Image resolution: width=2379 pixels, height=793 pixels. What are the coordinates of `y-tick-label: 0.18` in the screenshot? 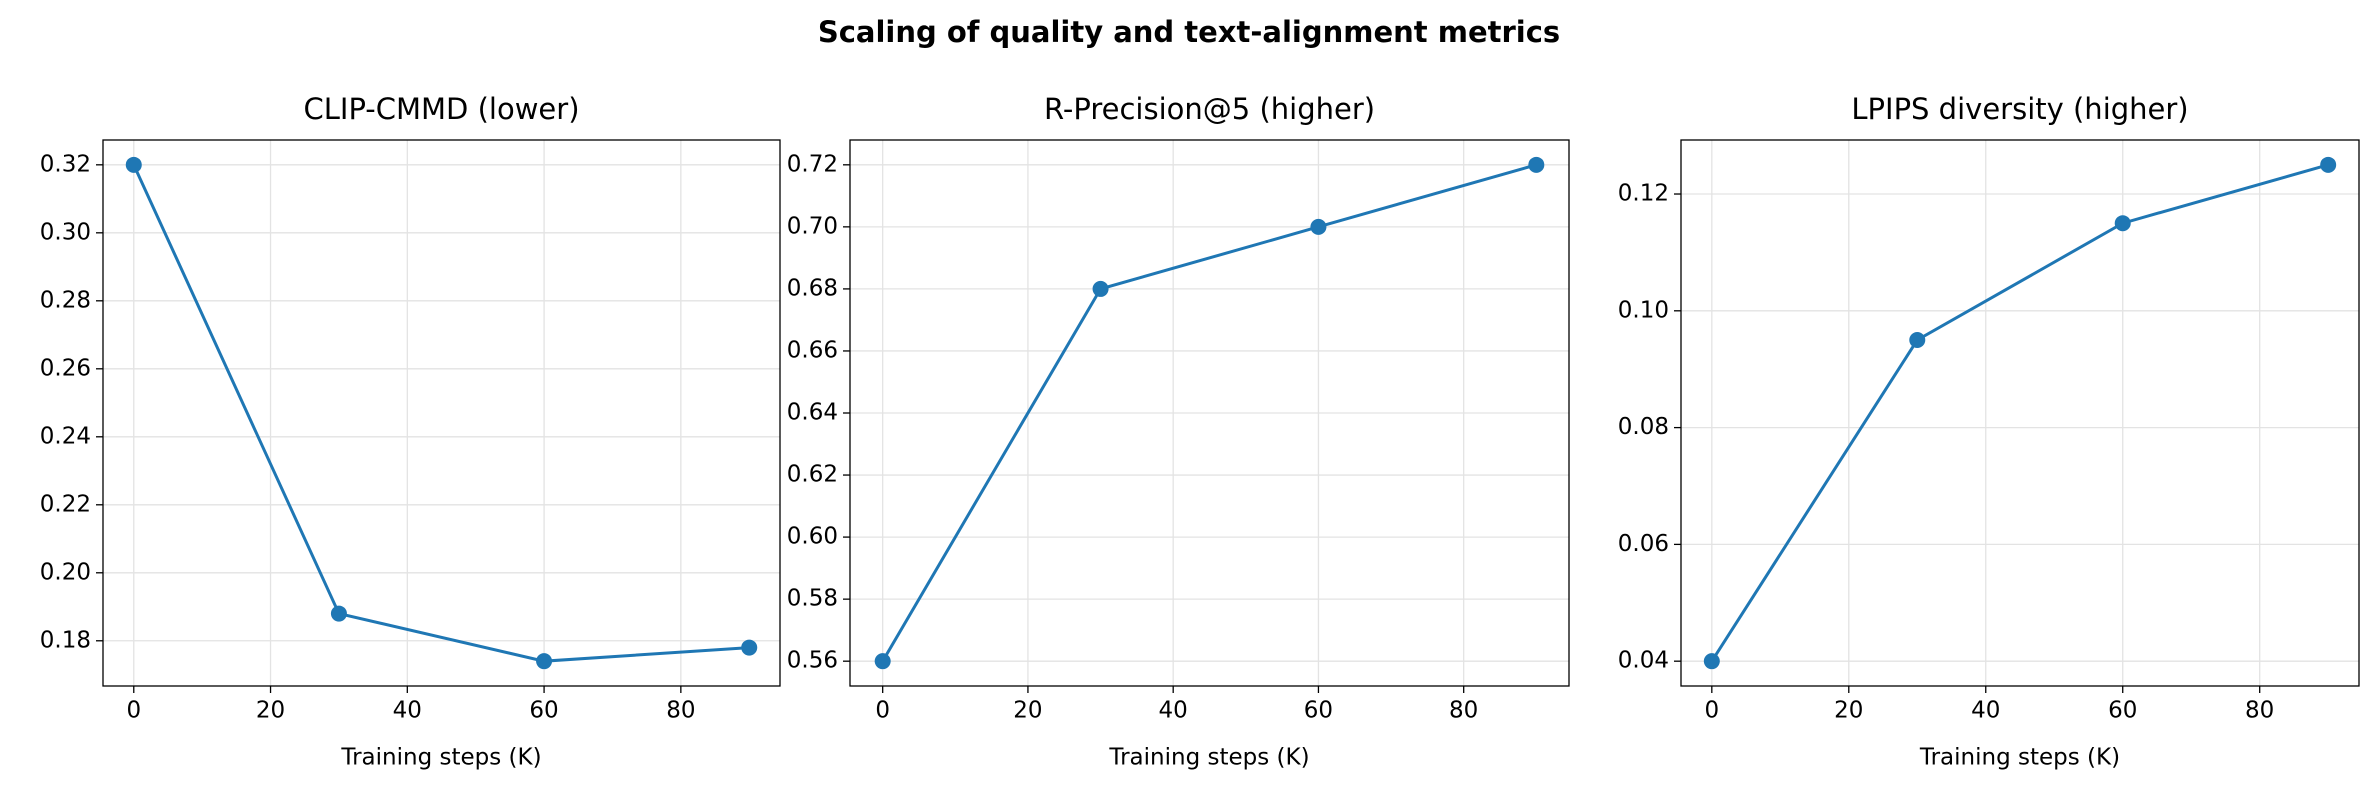 It's located at (65, 640).